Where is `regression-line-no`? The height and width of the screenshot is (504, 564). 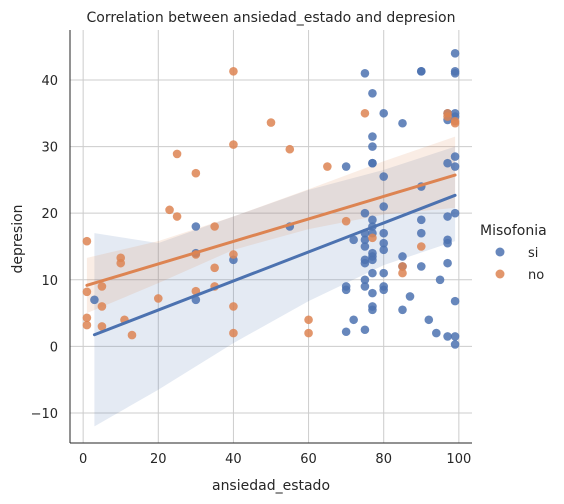 regression-line-no is located at coordinates (271, 230).